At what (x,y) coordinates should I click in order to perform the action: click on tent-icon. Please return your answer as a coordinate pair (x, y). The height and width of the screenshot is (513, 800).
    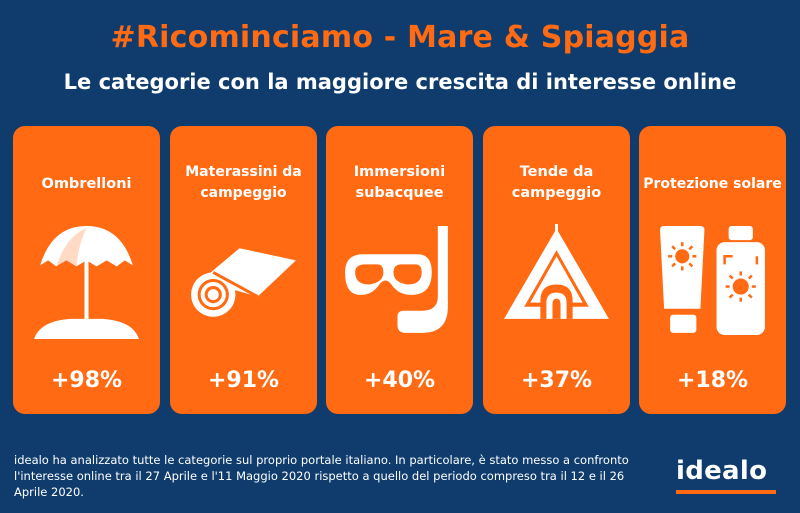
    Looking at the image, I should click on (556, 271).